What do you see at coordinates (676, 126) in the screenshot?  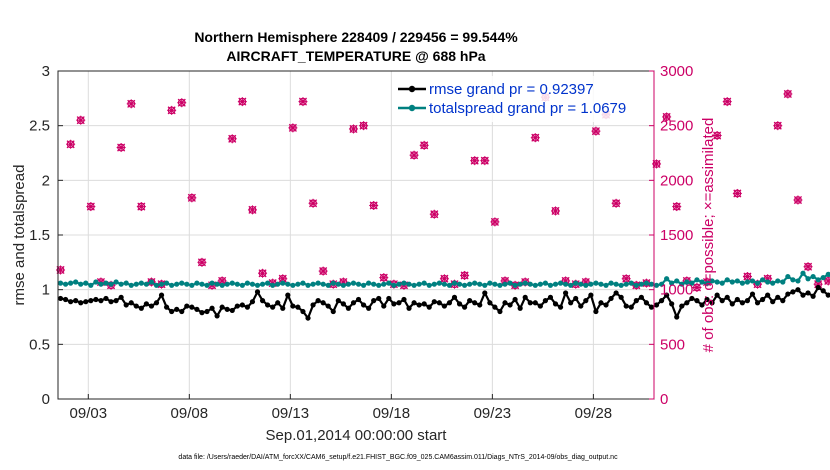 I see `y-tick-label-right: 2500` at bounding box center [676, 126].